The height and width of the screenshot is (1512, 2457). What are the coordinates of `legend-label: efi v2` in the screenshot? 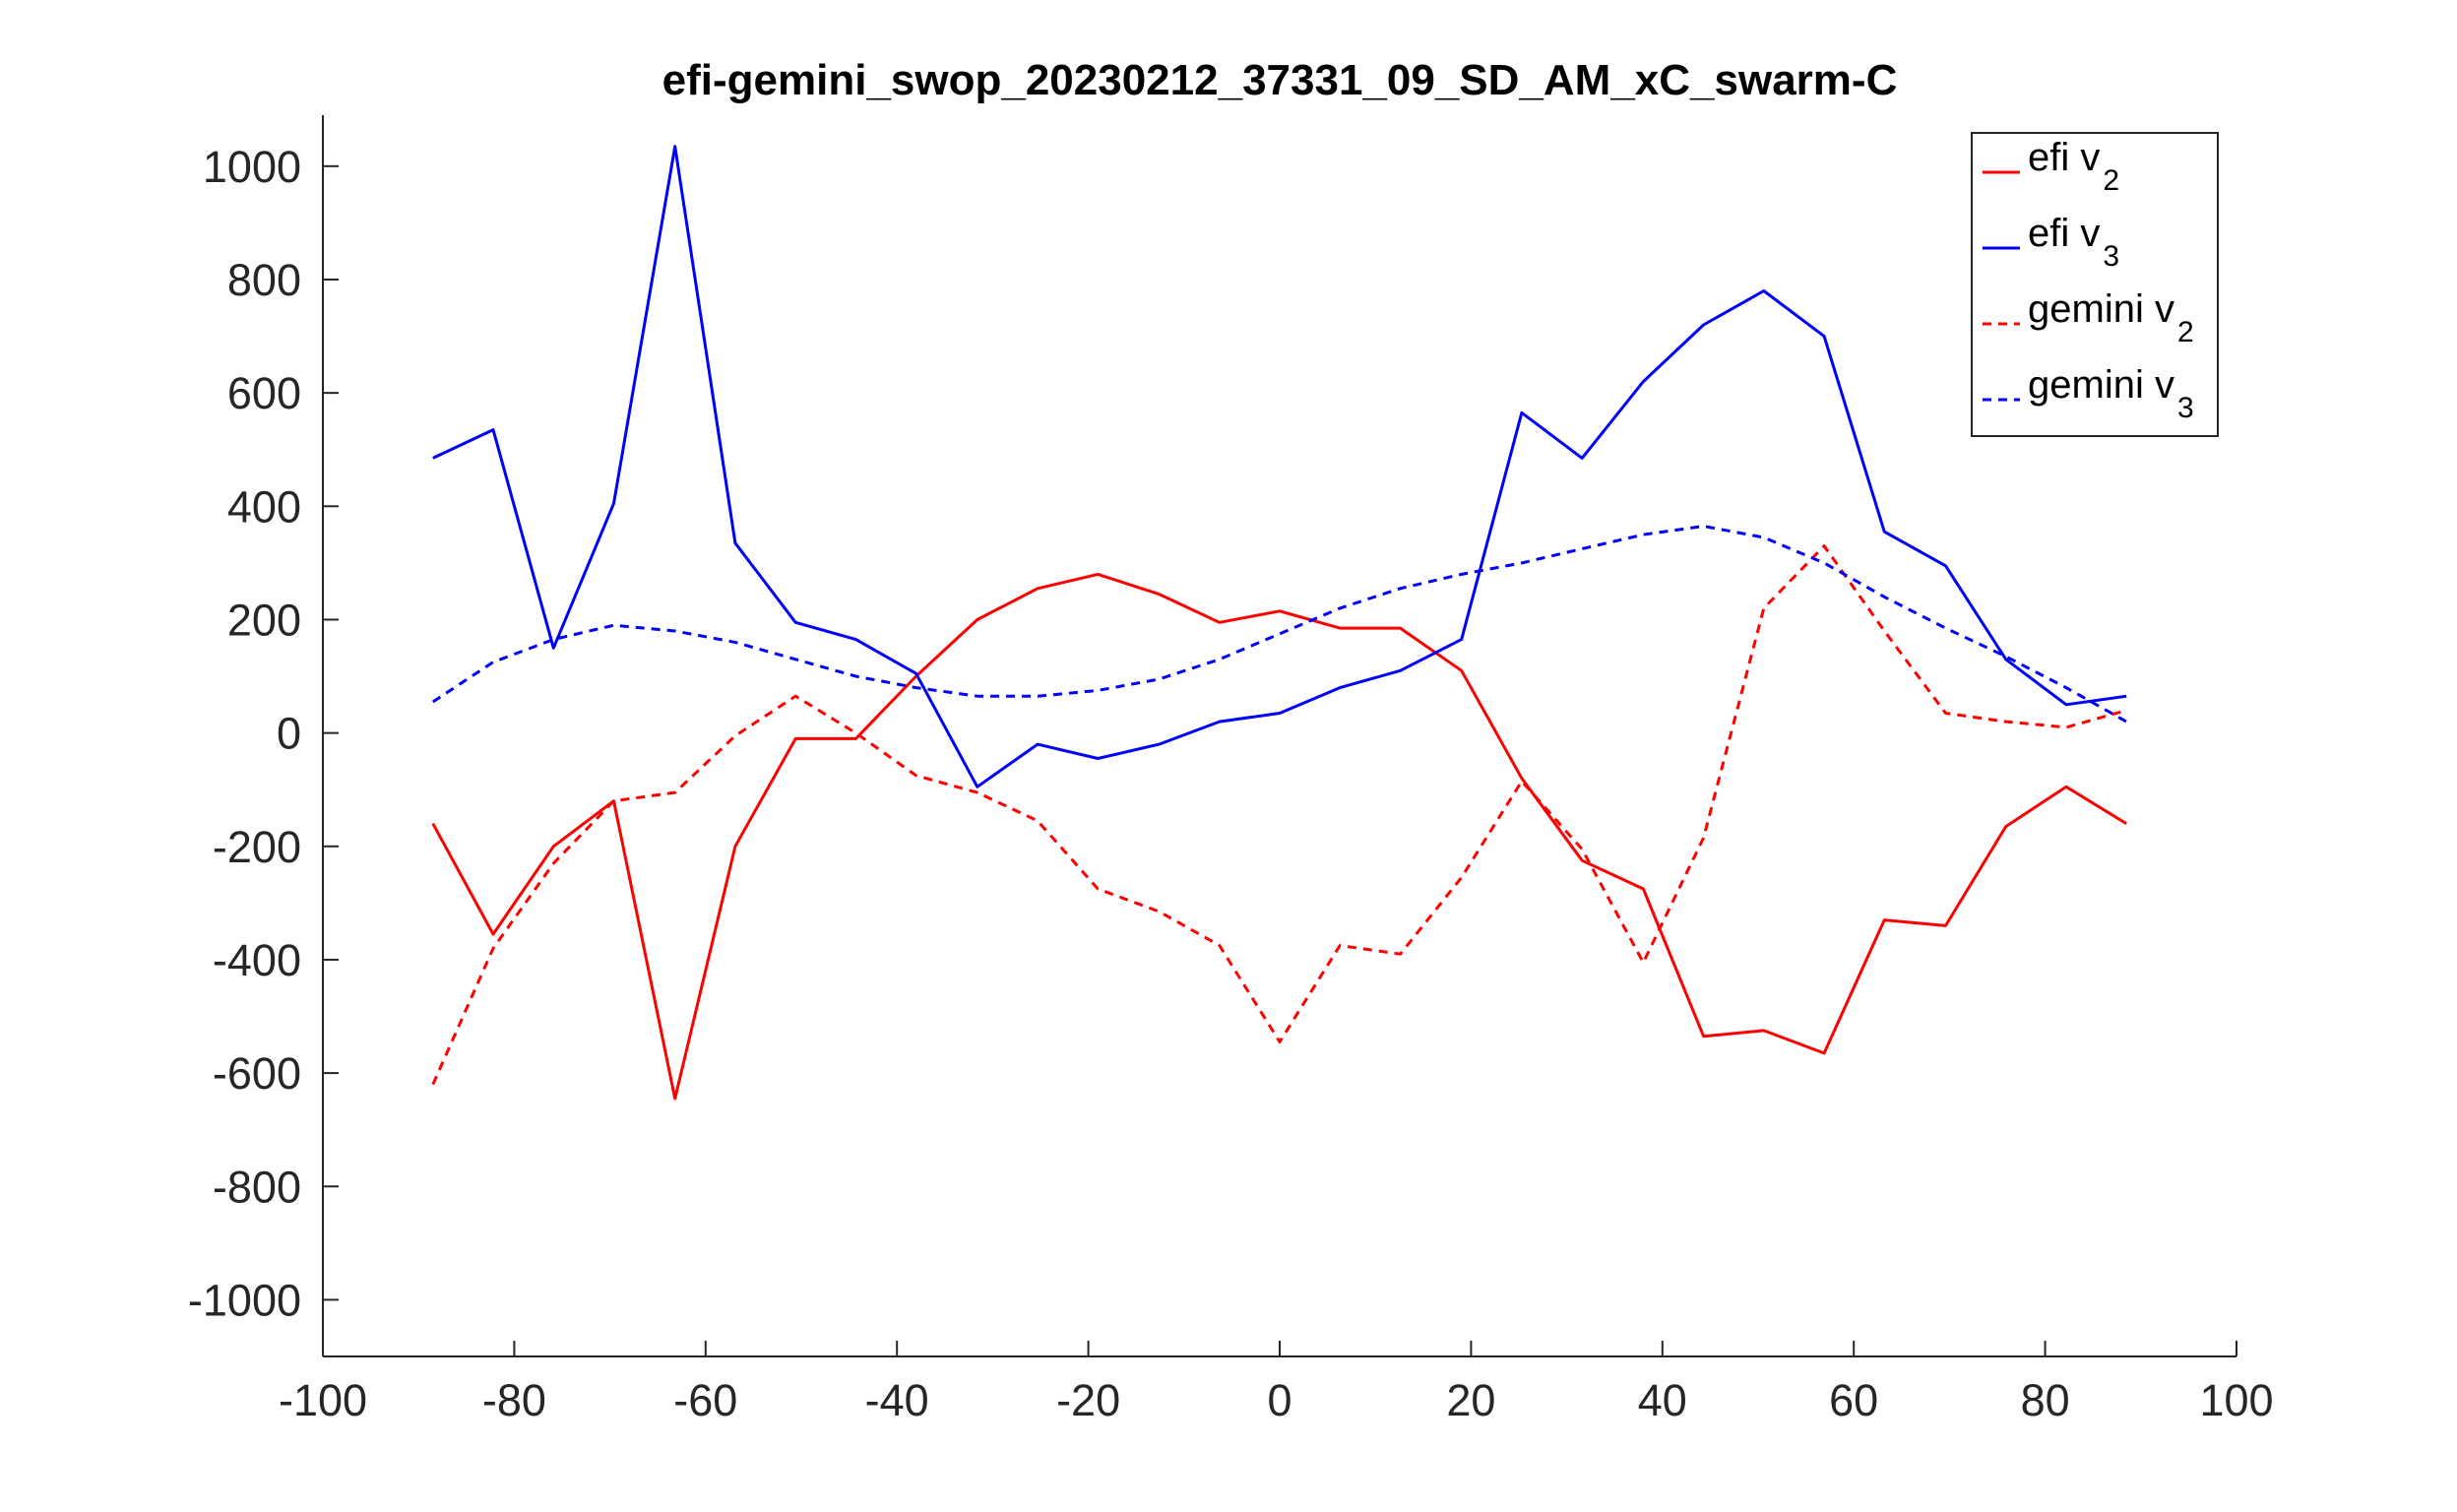 It's located at (2073, 166).